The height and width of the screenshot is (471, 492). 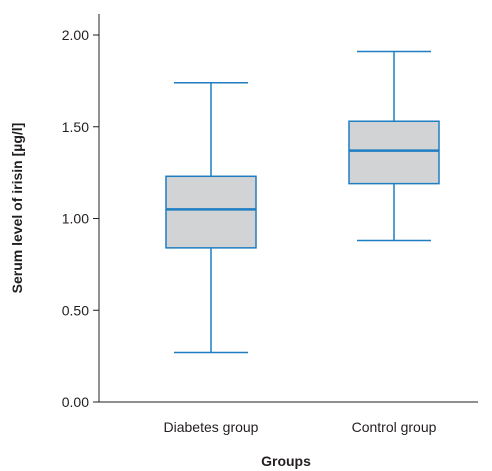 What do you see at coordinates (394, 427) in the screenshot?
I see `x-category-label: Control group` at bounding box center [394, 427].